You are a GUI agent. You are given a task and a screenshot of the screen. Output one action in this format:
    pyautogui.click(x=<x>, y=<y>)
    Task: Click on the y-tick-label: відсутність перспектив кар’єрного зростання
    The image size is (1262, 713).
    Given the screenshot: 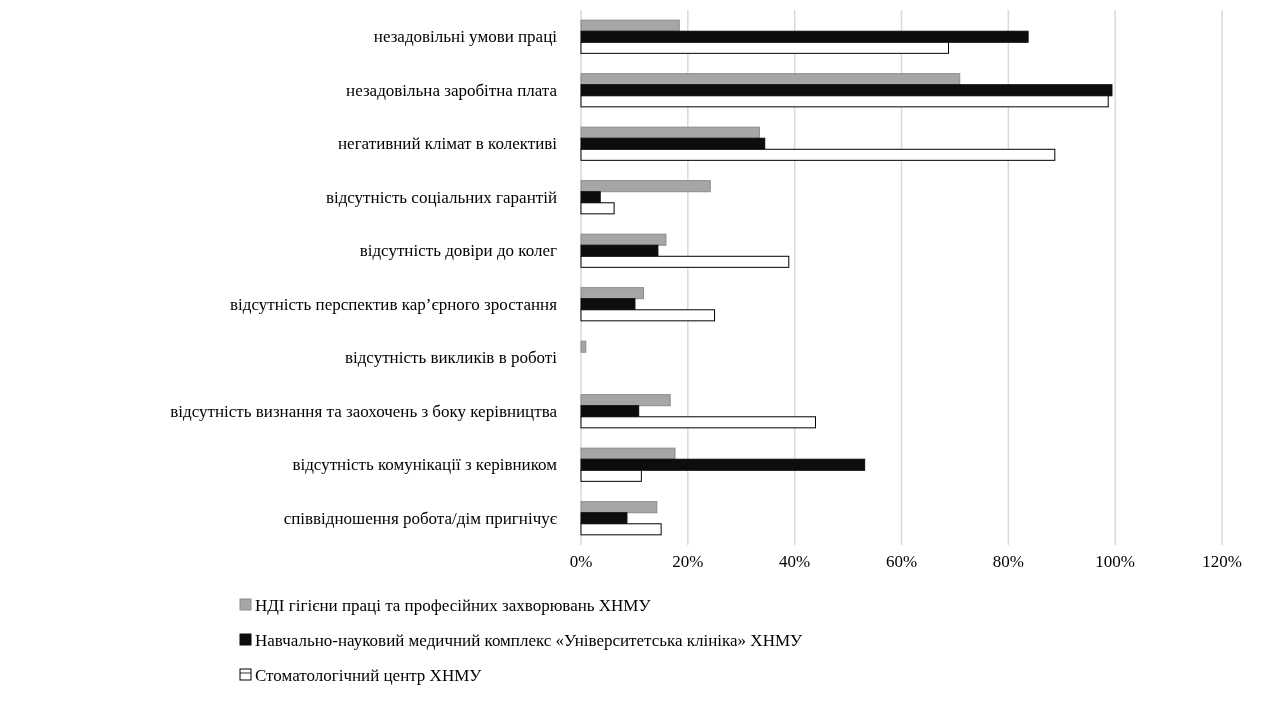 What is the action you would take?
    pyautogui.click(x=394, y=304)
    